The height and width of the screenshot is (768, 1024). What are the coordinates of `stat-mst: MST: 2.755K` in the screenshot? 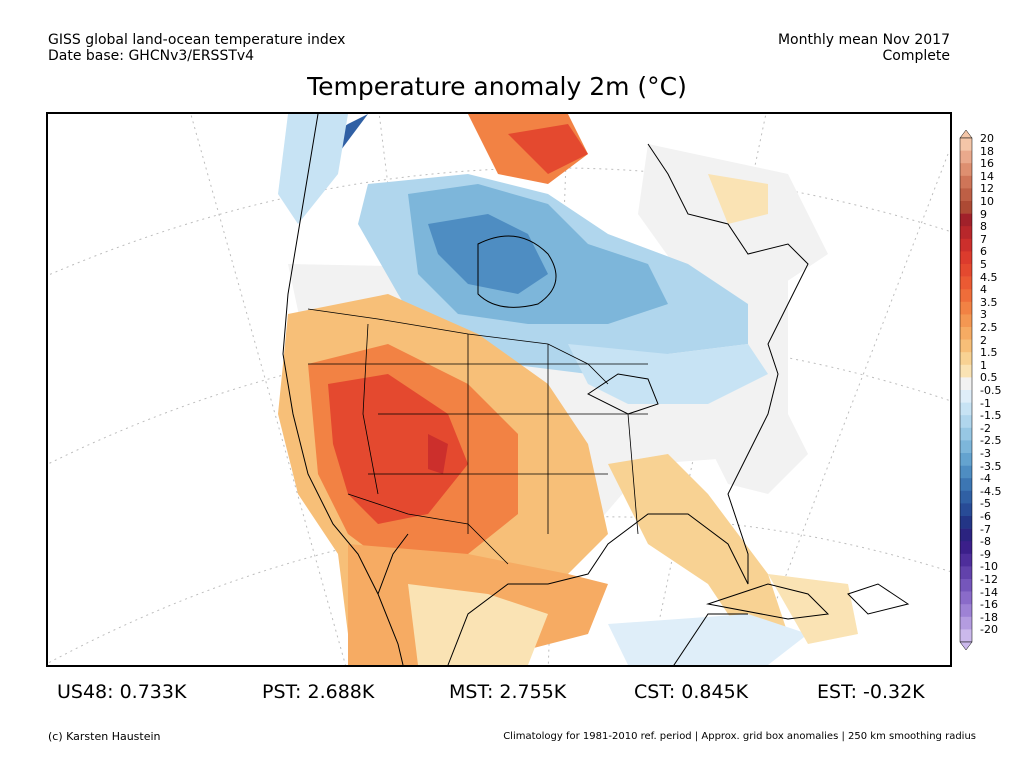 It's located at (508, 692).